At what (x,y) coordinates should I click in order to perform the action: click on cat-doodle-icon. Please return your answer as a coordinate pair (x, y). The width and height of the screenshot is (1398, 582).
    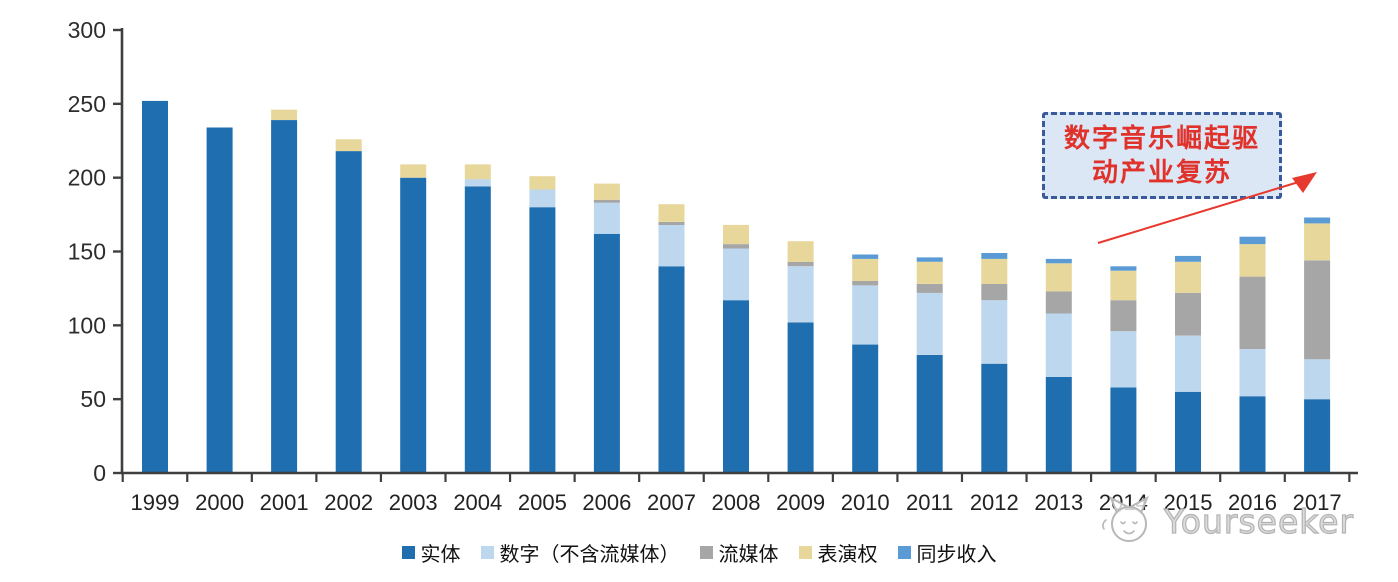
    Looking at the image, I should click on (1125, 518).